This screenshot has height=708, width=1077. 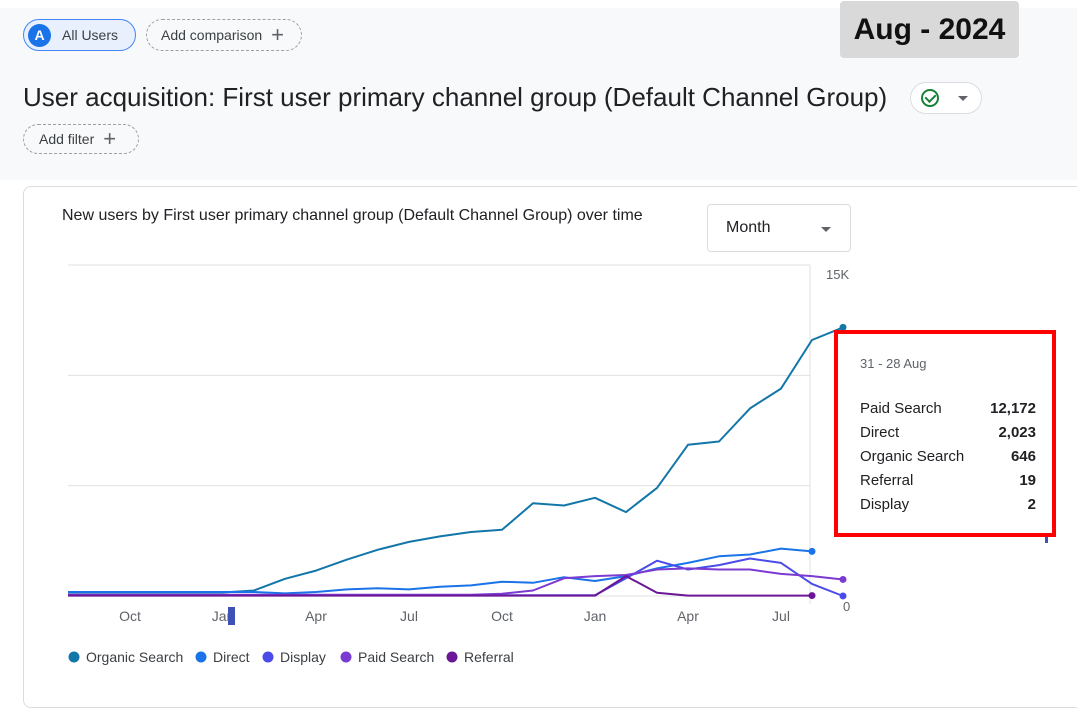 I want to click on tooltip-row: Display 2, so click(x=948, y=504).